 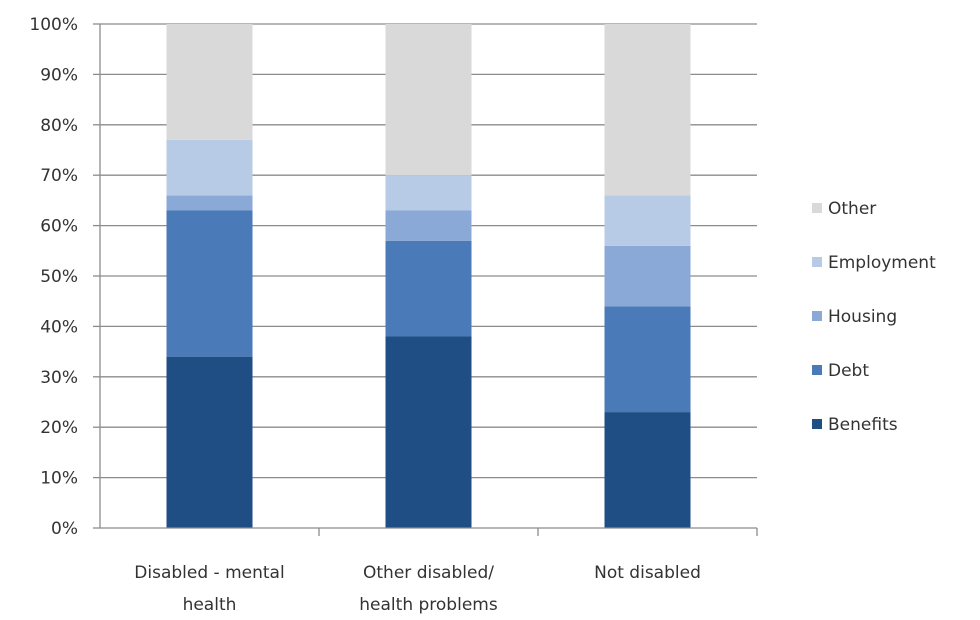 I want to click on legend-label-other: Other, so click(x=852, y=209).